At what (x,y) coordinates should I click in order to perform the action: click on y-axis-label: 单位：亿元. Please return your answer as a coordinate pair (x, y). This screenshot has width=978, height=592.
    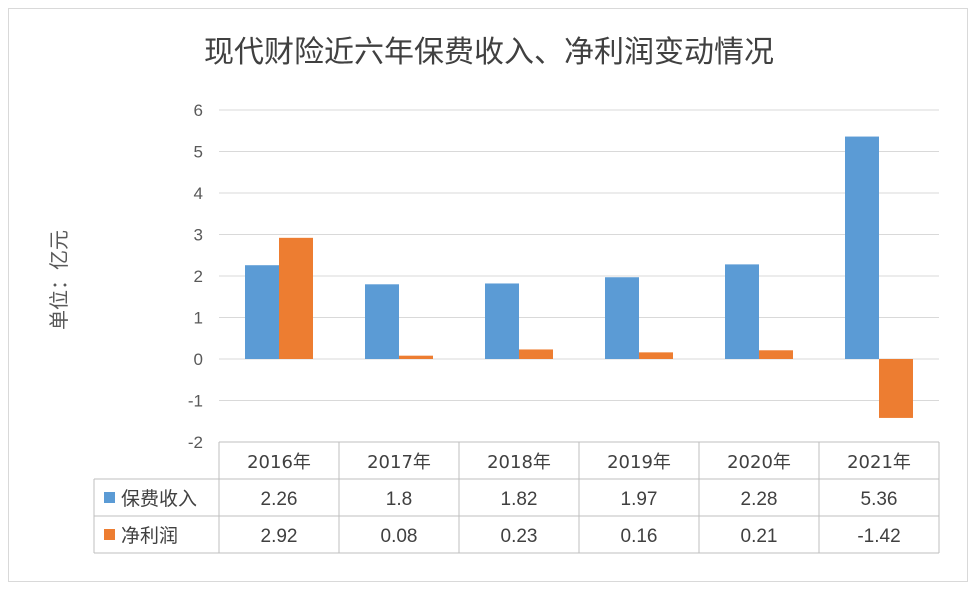
    Looking at the image, I should click on (59, 280).